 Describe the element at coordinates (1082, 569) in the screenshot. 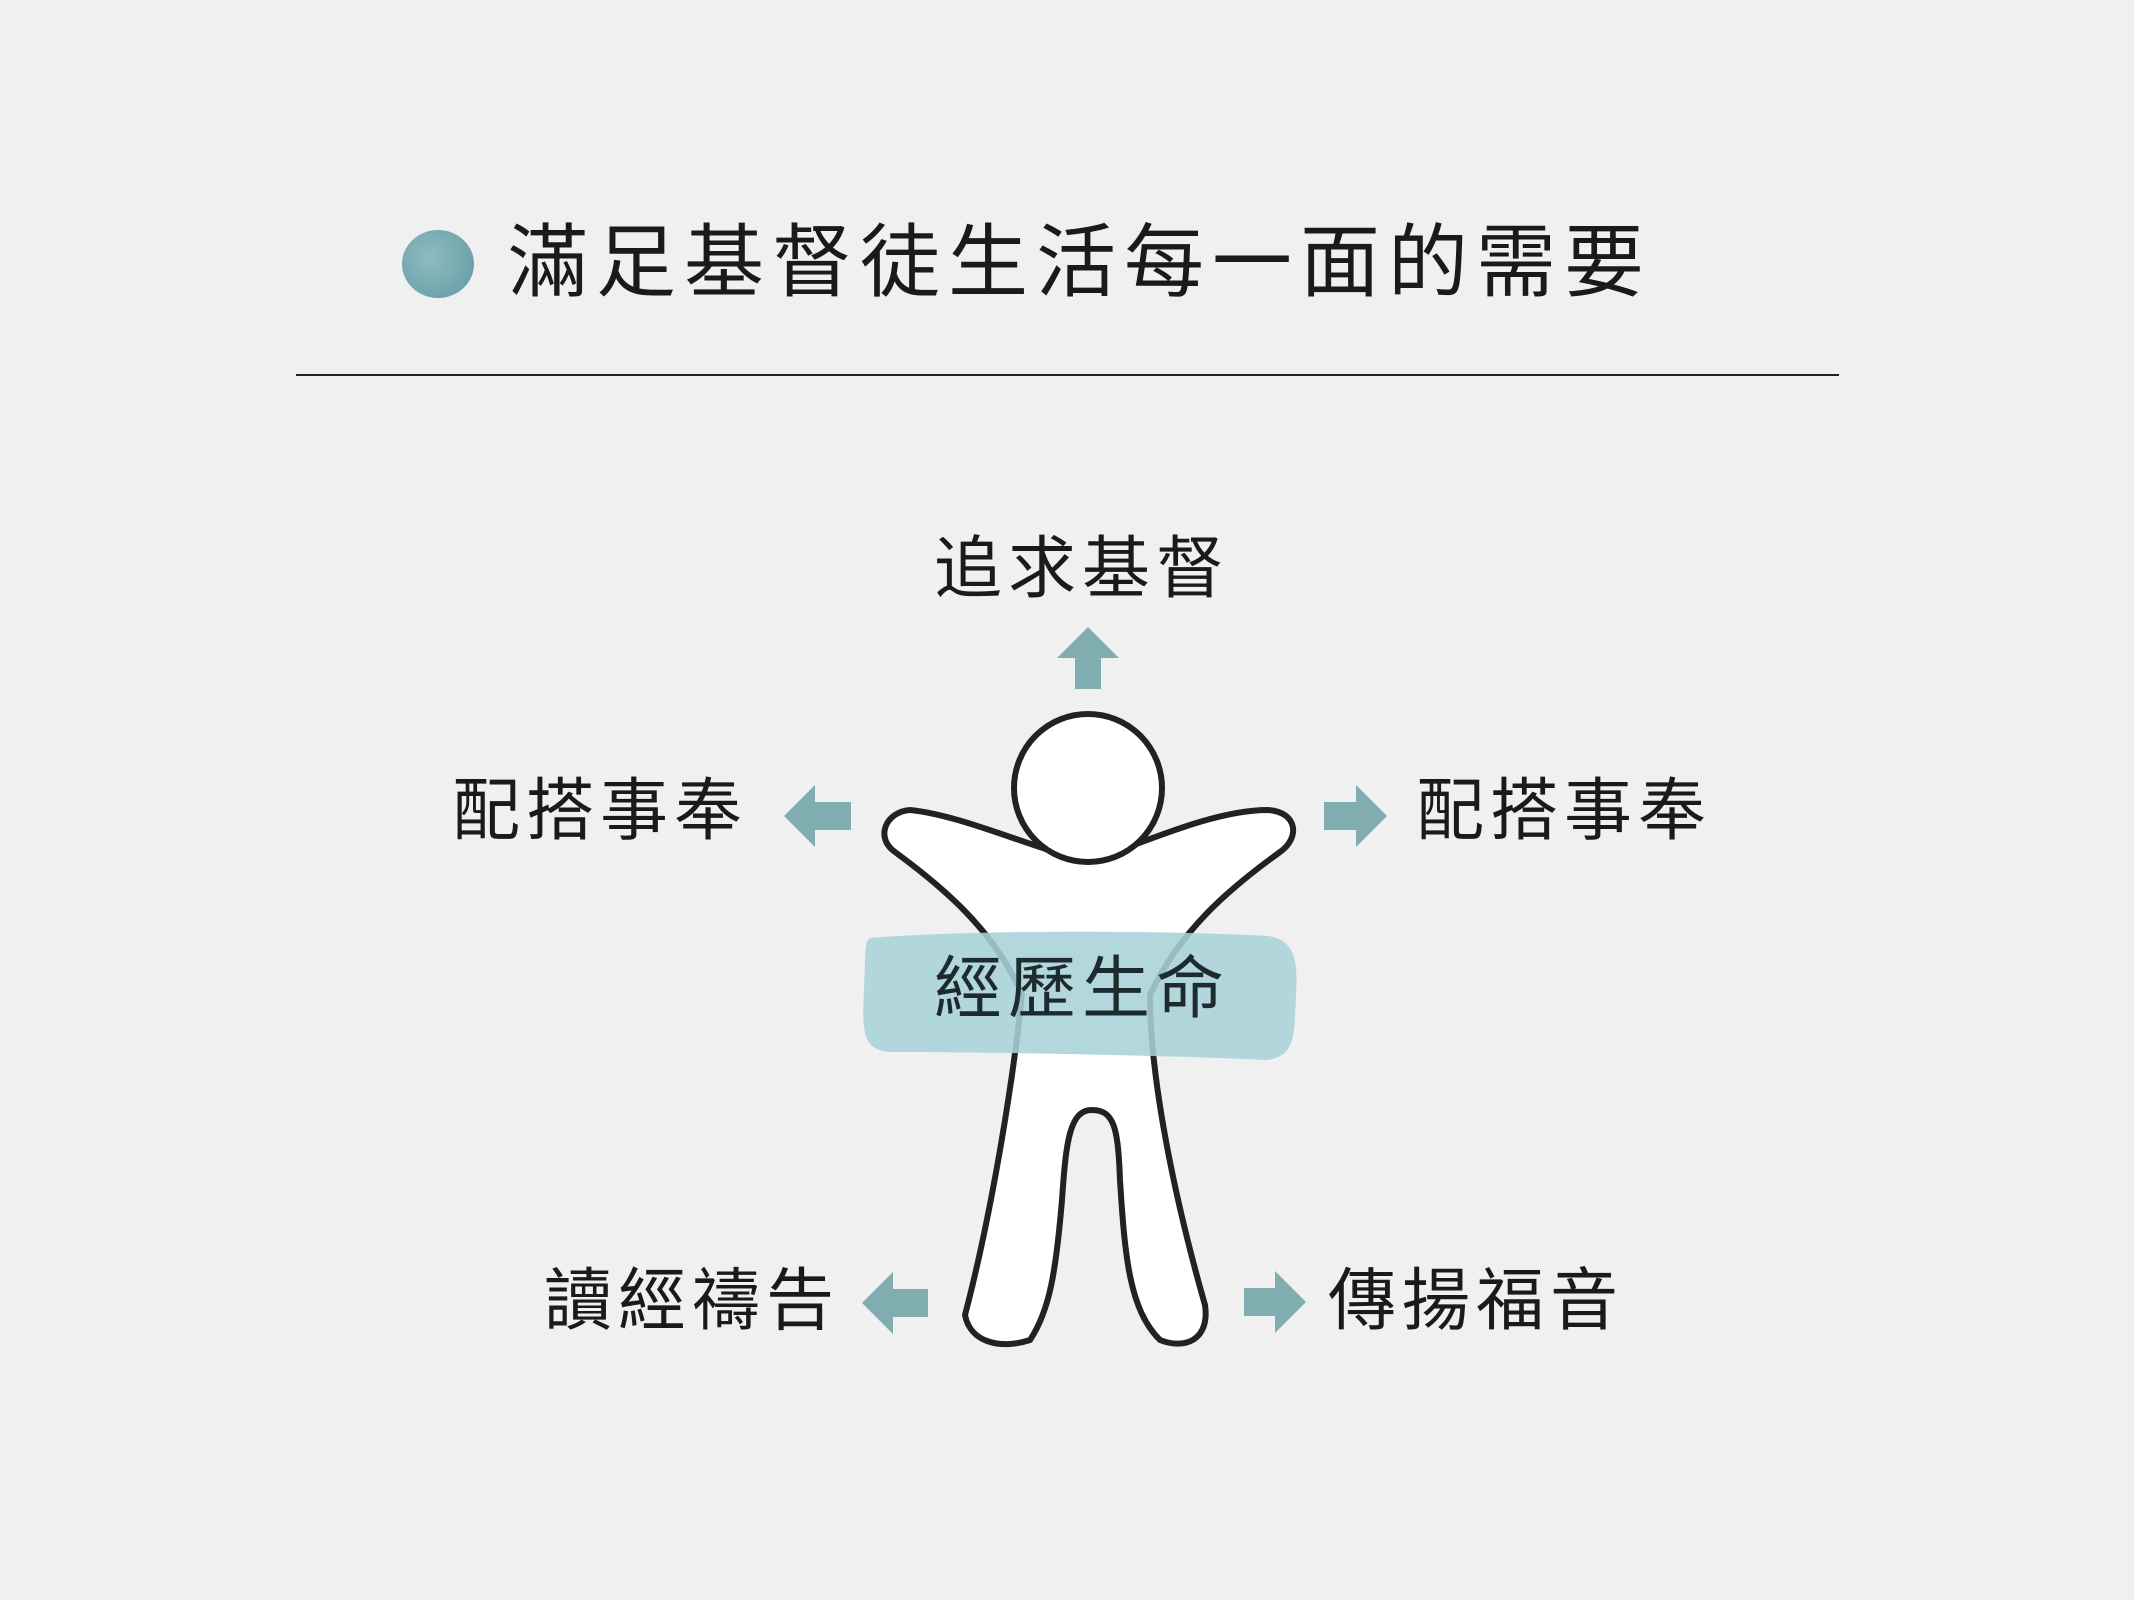

I see `label-pursue-christ: 追求基督` at that location.